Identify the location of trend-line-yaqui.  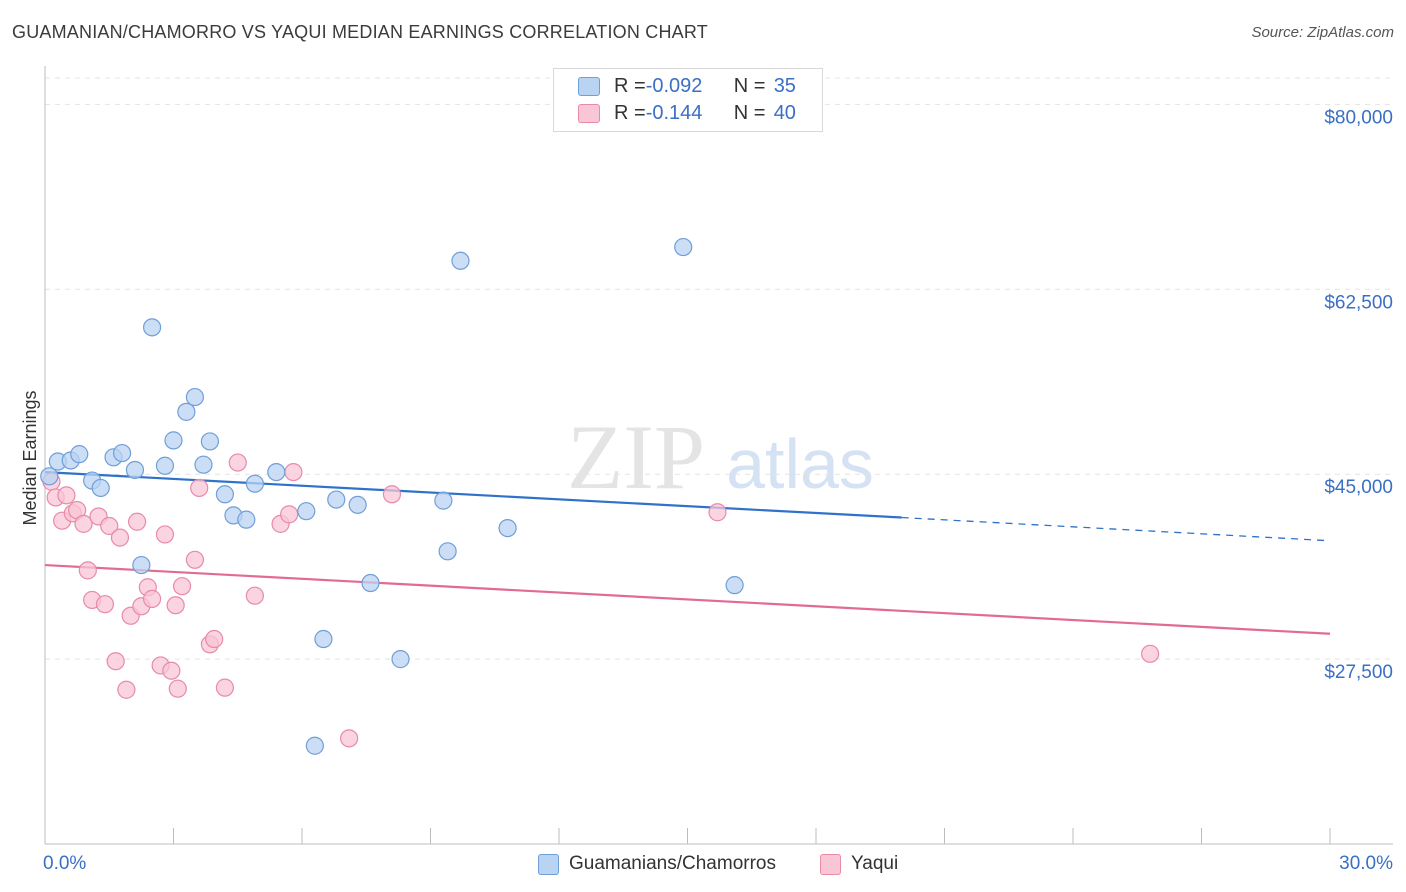
(687, 599).